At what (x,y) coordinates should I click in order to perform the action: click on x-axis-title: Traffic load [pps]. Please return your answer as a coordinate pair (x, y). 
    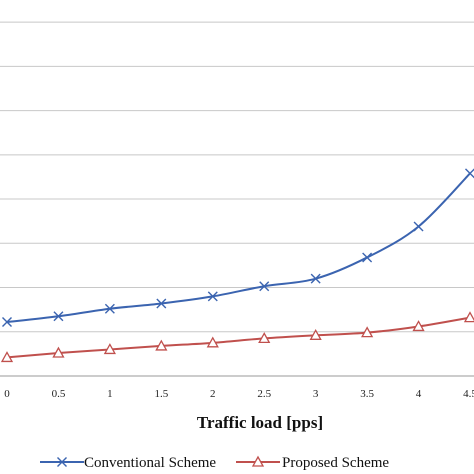
    Looking at the image, I should click on (260, 422).